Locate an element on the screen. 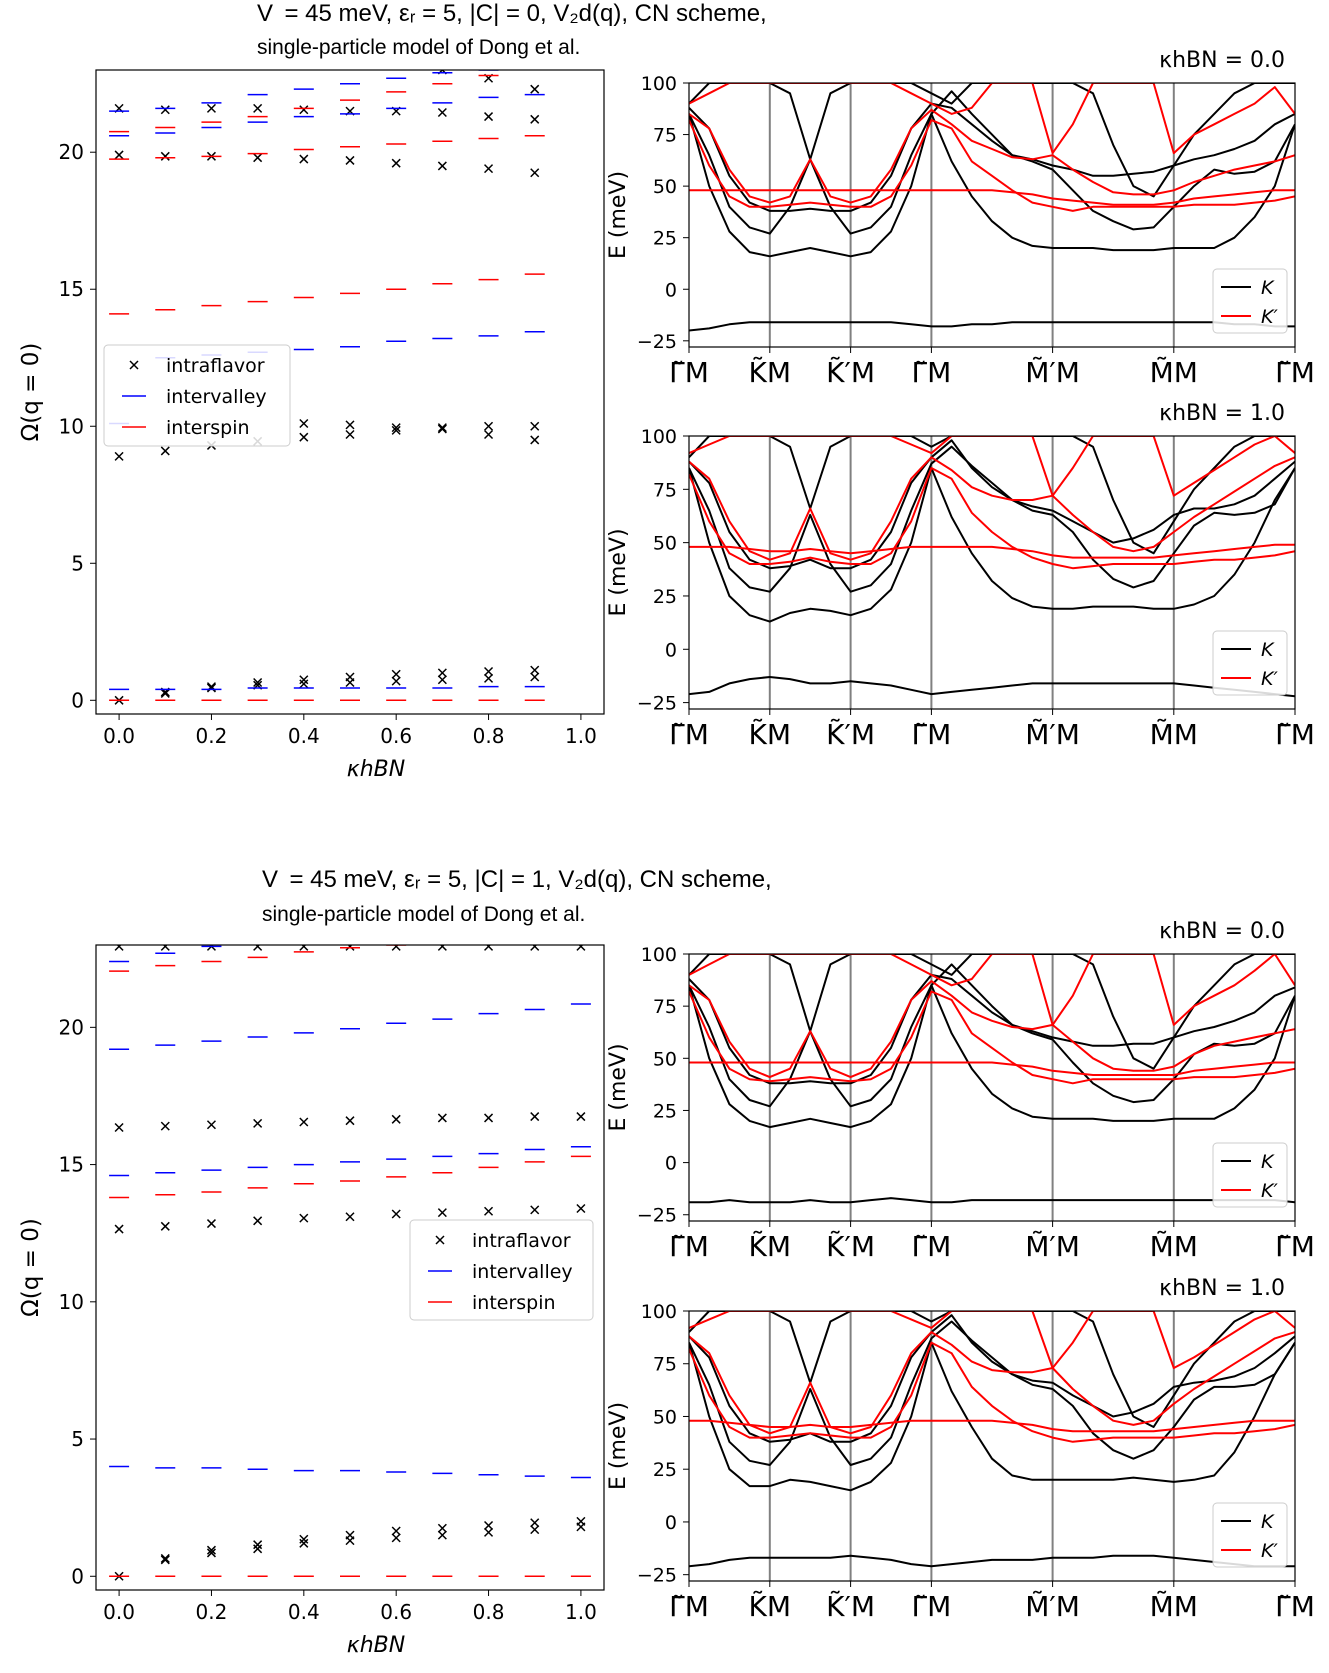 This screenshot has height=1673, width=1329. panel-title: κhBN = 1.0 is located at coordinates (1222, 413).